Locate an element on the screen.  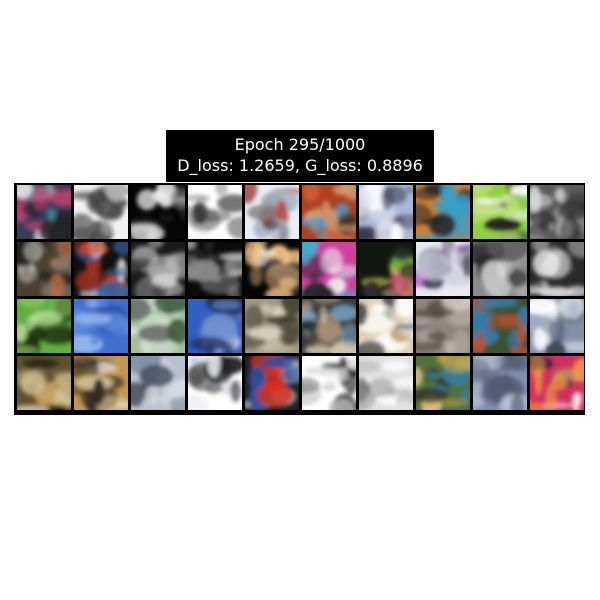
epoch-label: Epoch 295/1000 is located at coordinates (300, 144).